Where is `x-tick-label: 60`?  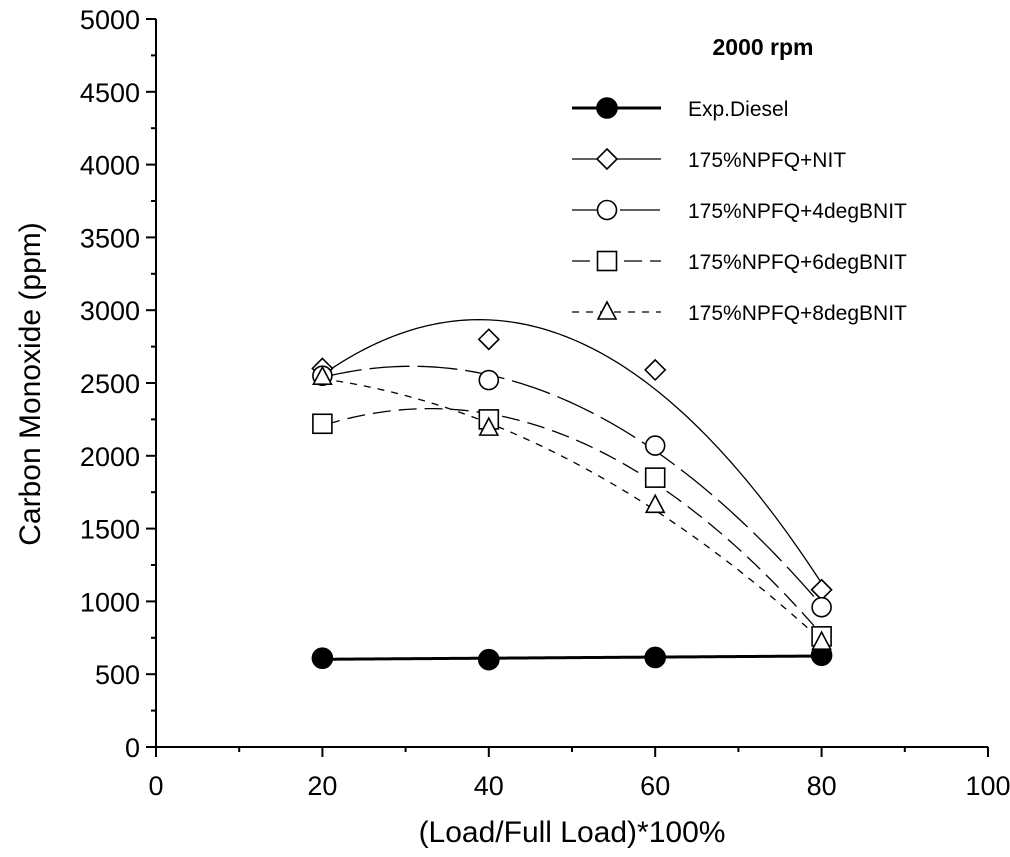 x-tick-label: 60 is located at coordinates (655, 786).